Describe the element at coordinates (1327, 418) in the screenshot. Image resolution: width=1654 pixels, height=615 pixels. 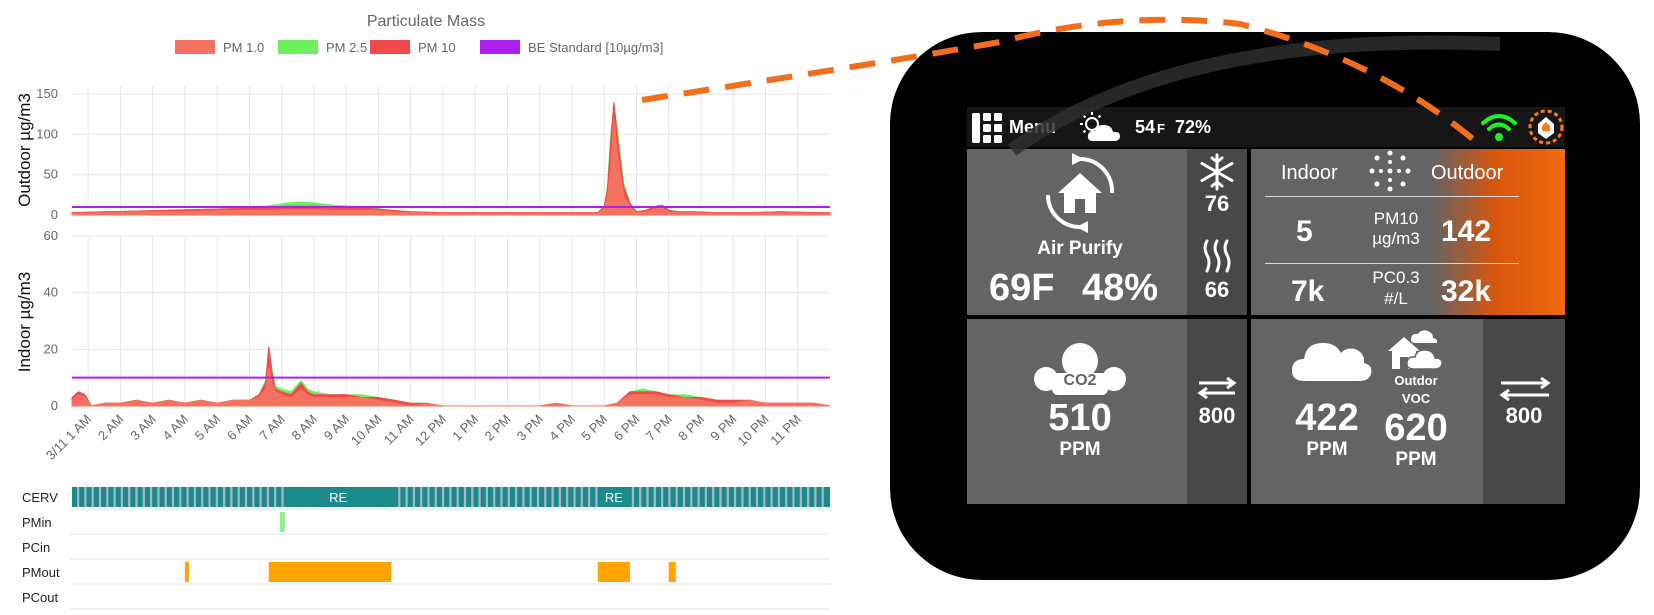
I see `voc-value: 422` at that location.